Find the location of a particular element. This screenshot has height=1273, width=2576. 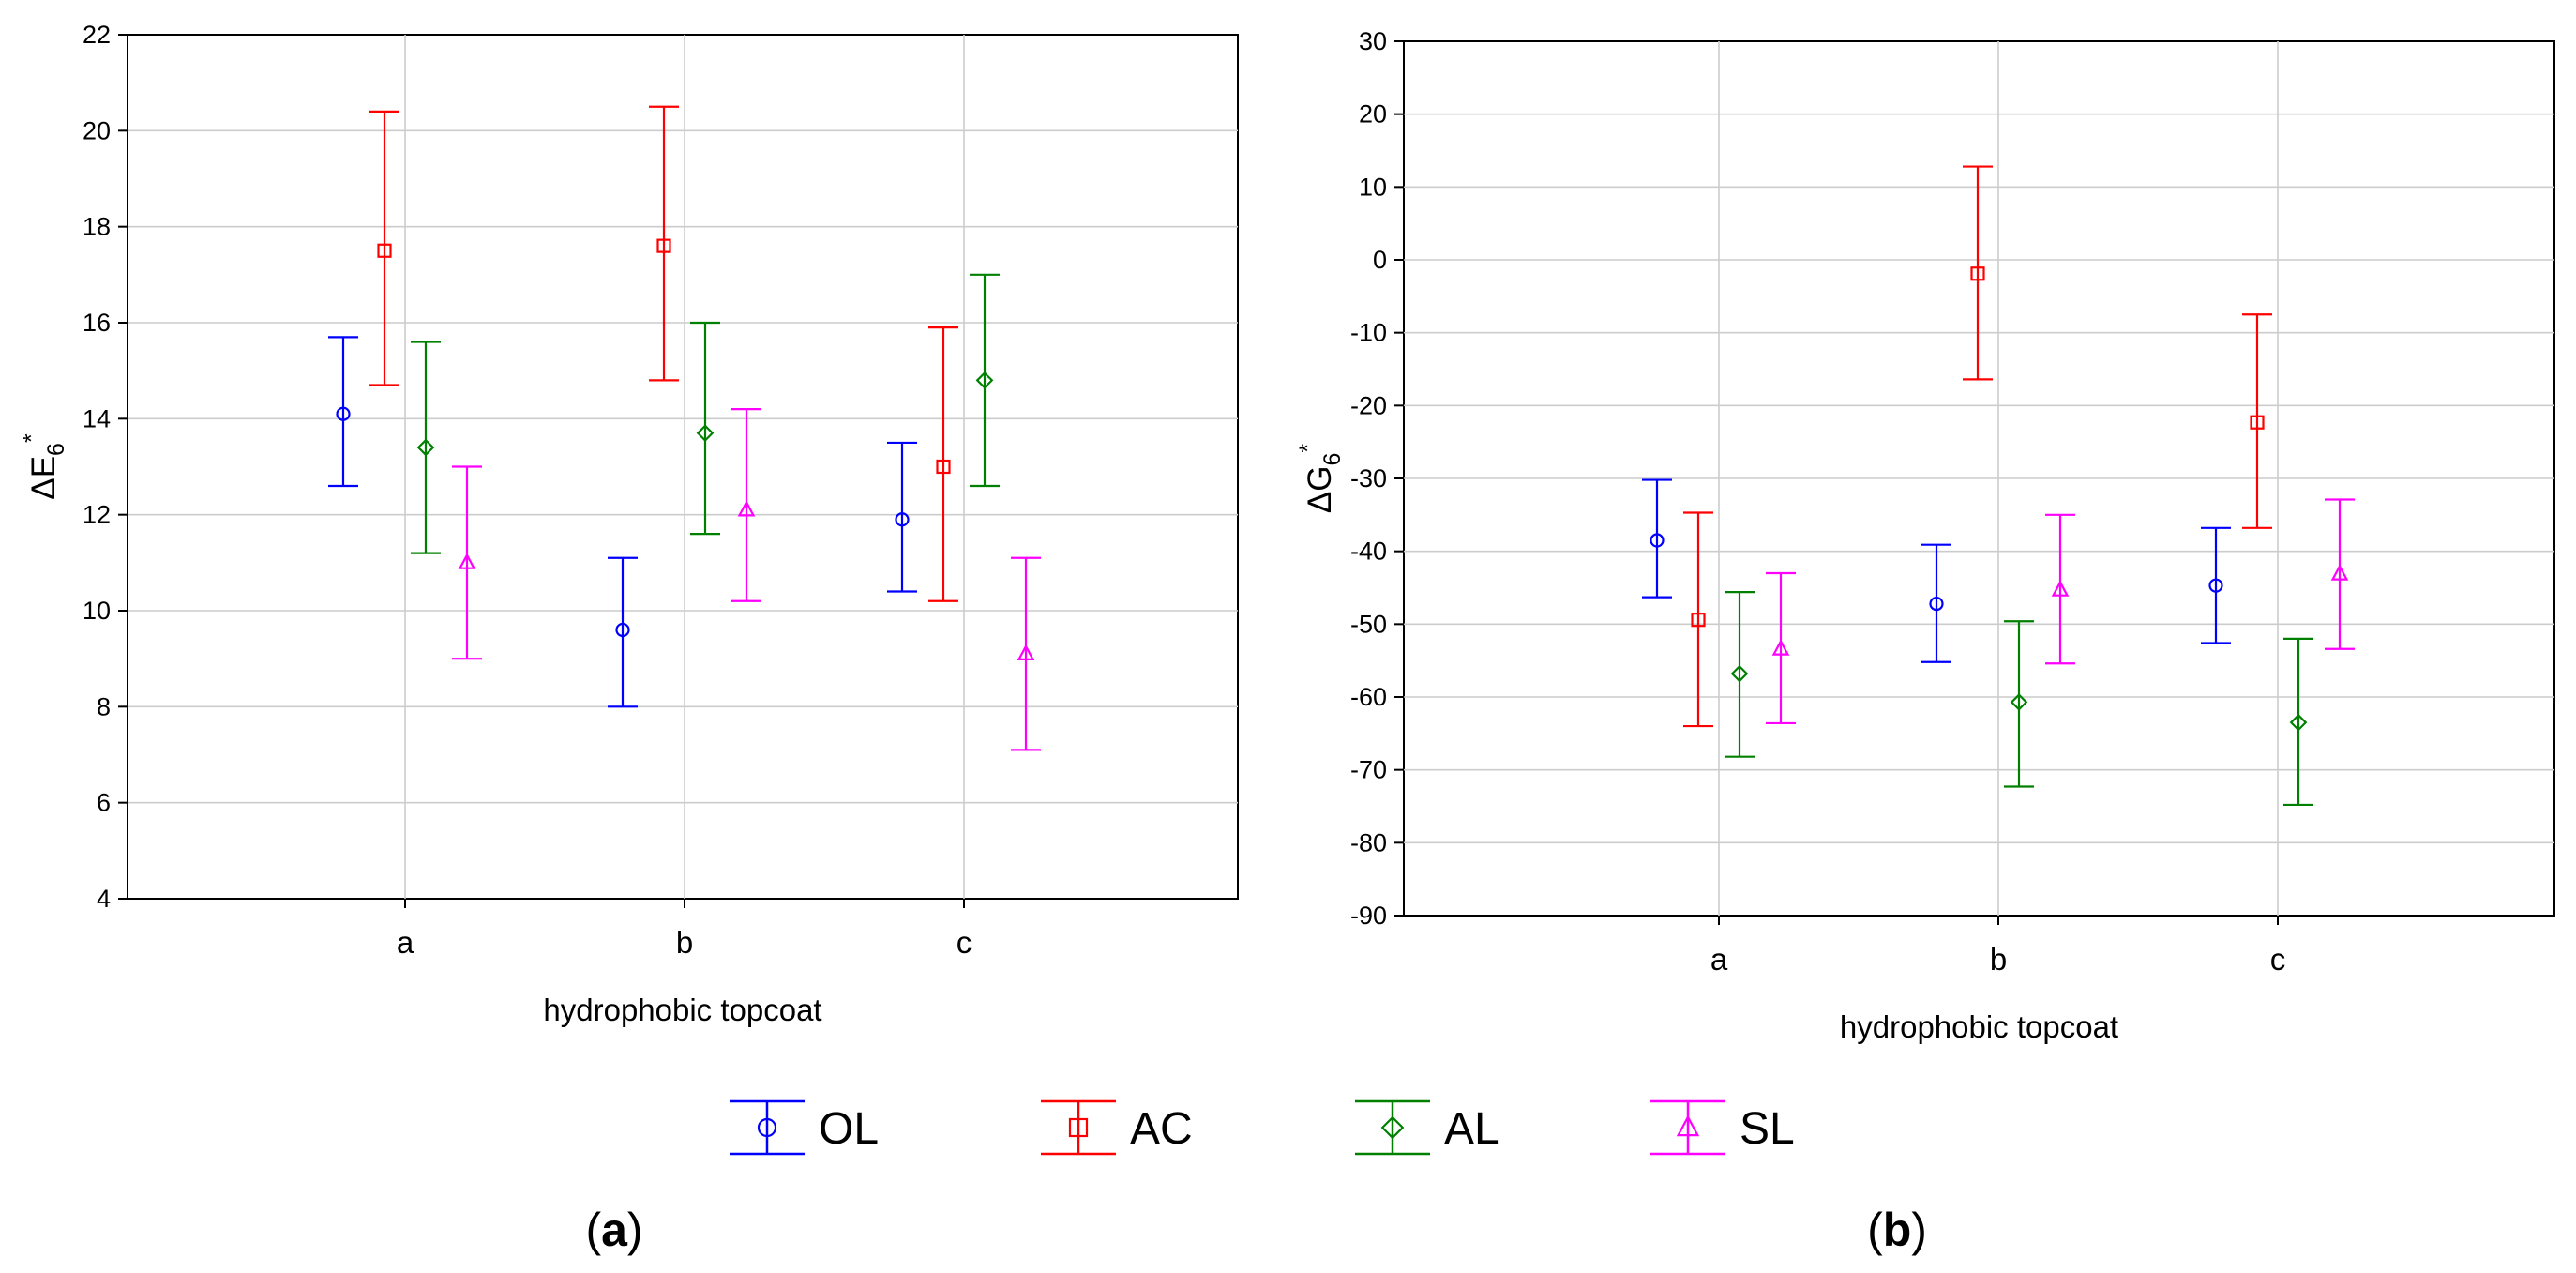

y-axis-title: ΔG6* is located at coordinates (1320, 479).